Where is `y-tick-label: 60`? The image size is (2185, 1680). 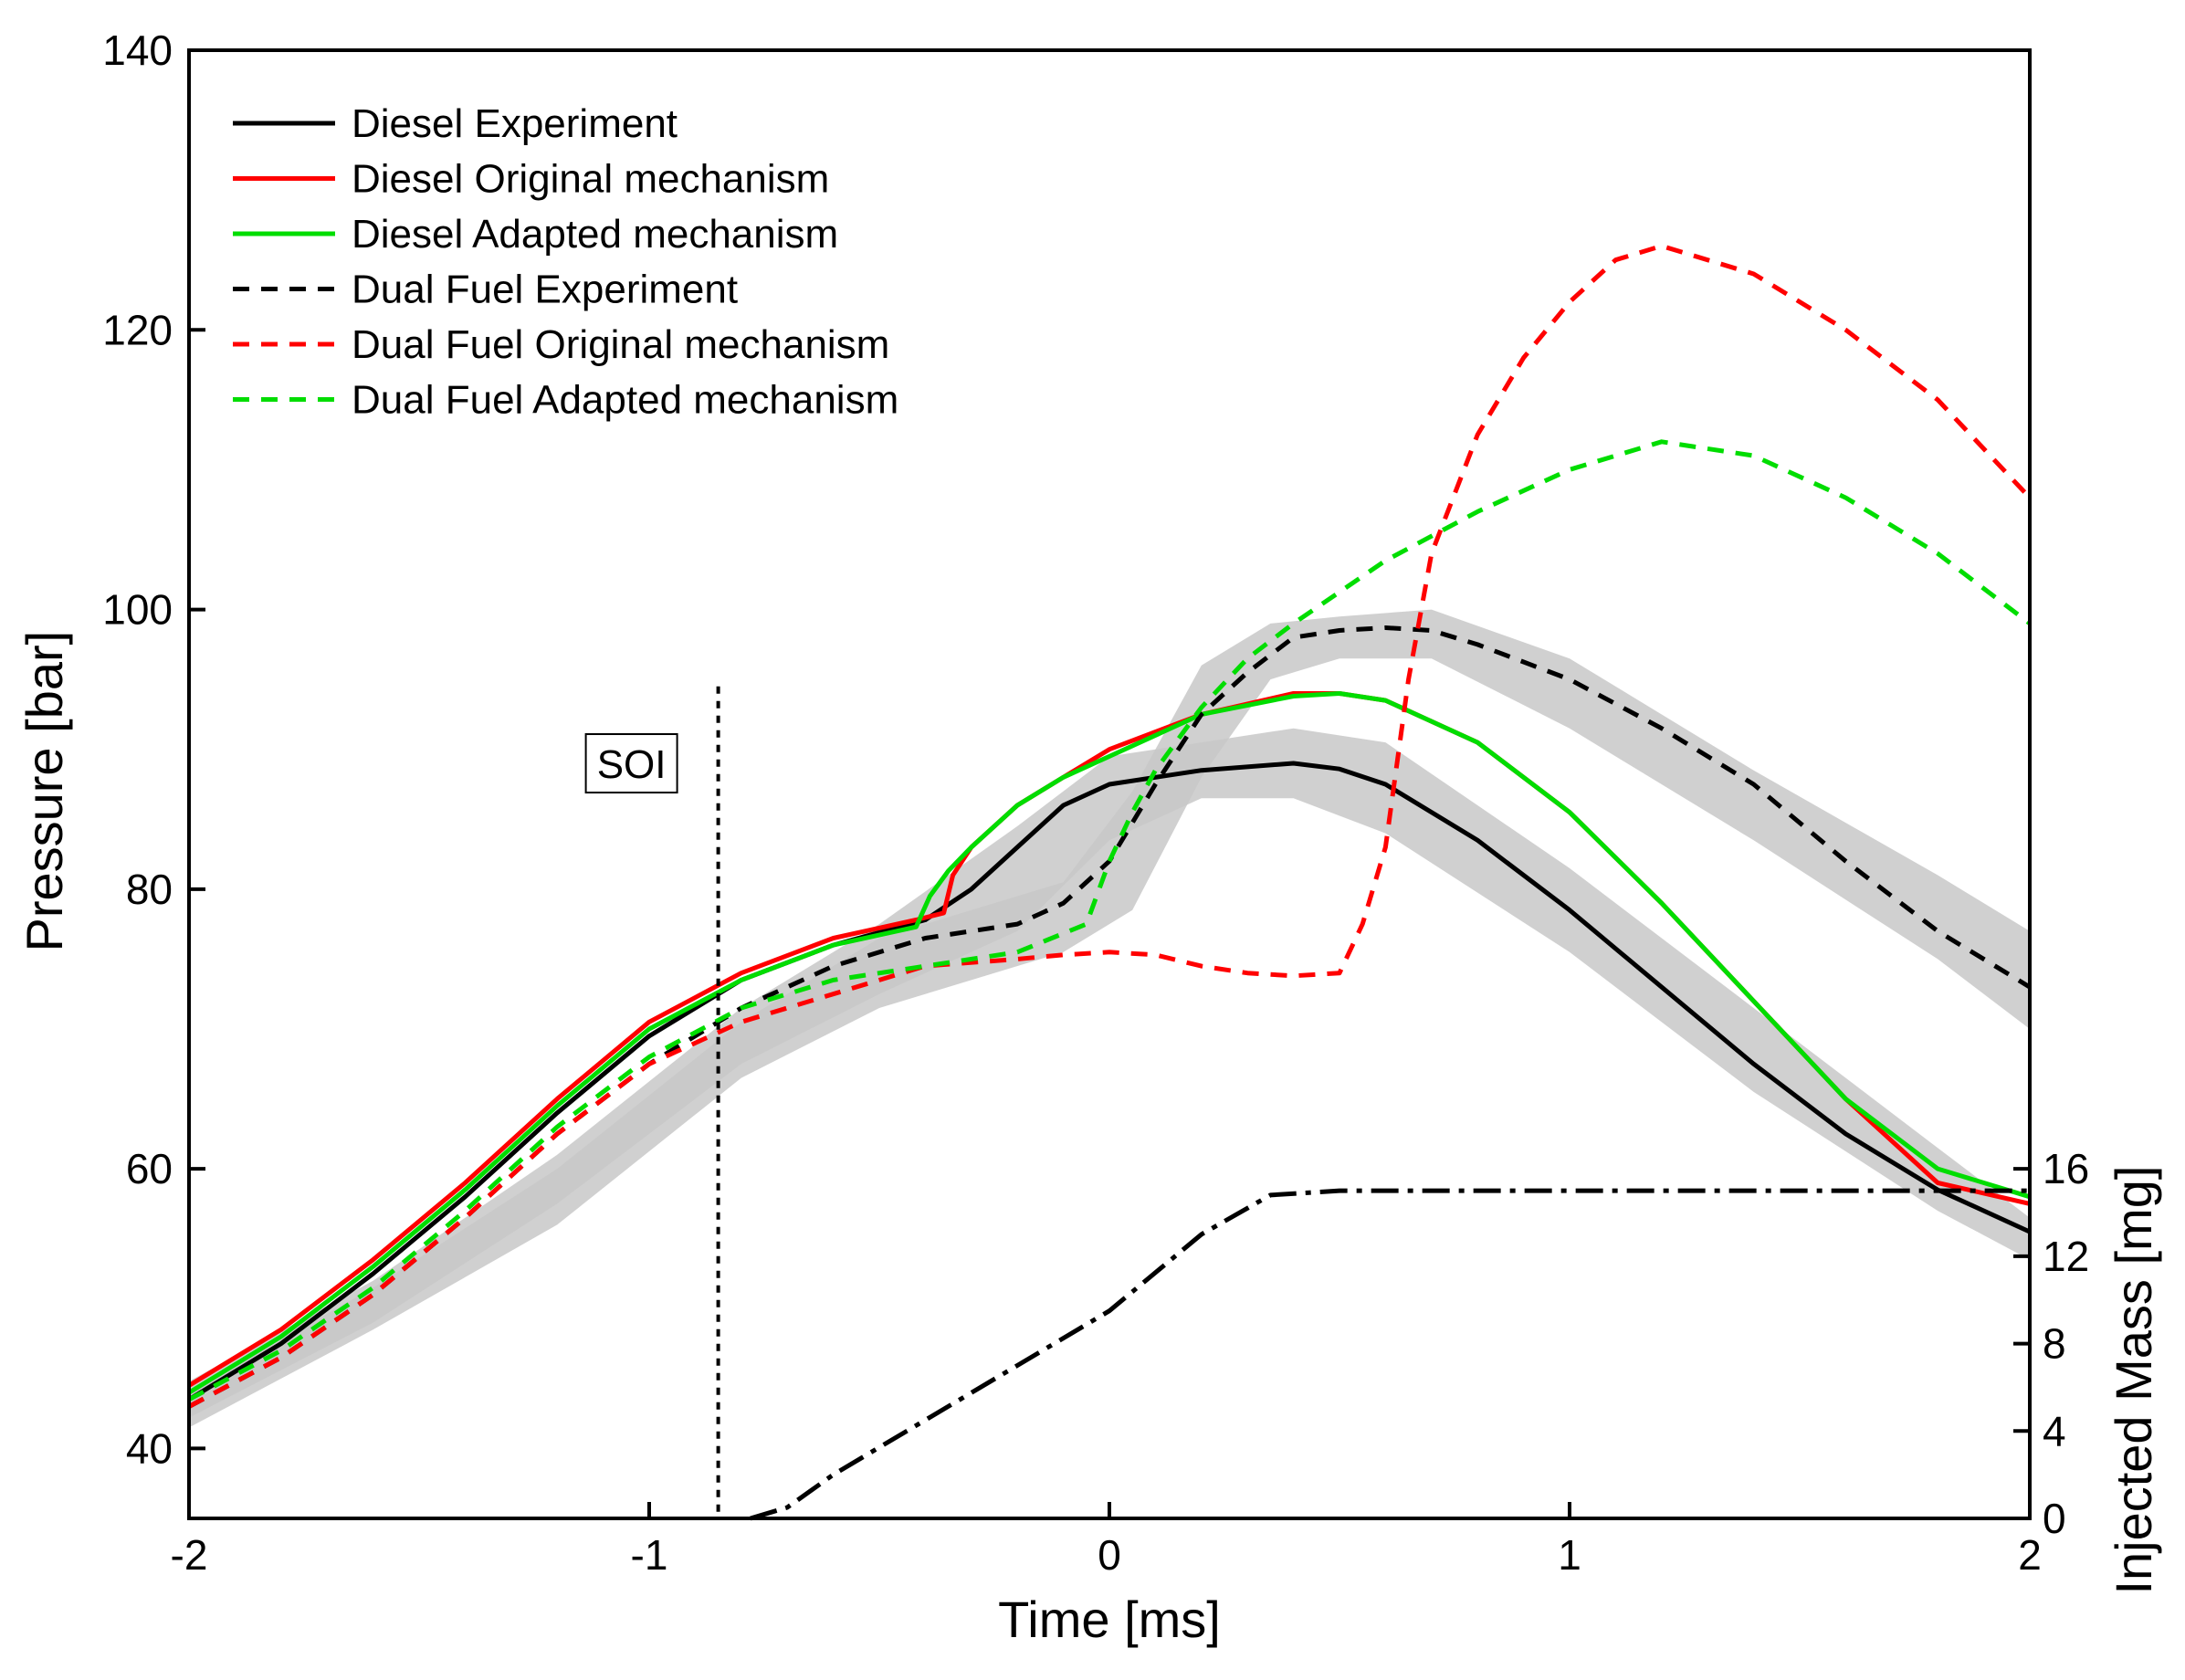
y-tick-label: 60 is located at coordinates (149, 1168).